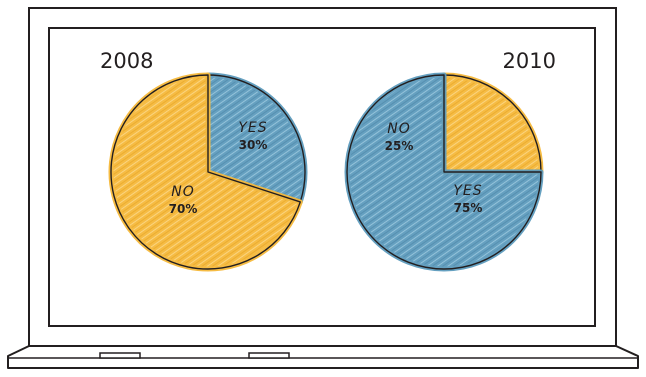 The width and height of the screenshot is (646, 377). Describe the element at coordinates (183, 209) in the screenshot. I see `slice-value-no: 70%` at that location.